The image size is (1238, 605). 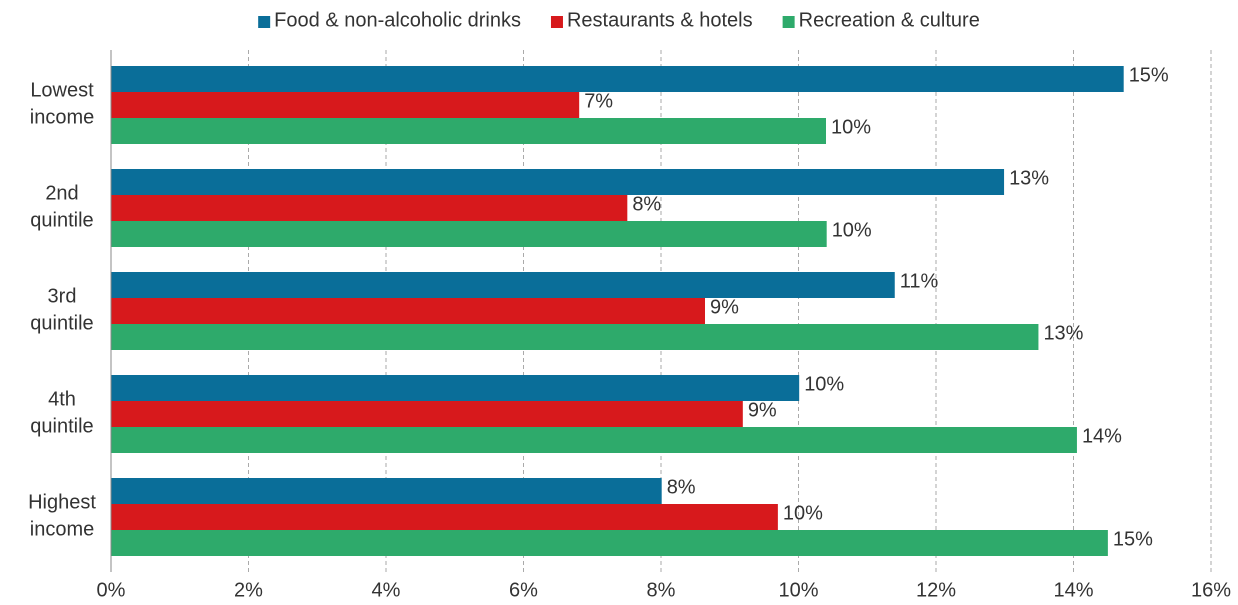 I want to click on x-tick-label: 16%, so click(x=1211, y=590).